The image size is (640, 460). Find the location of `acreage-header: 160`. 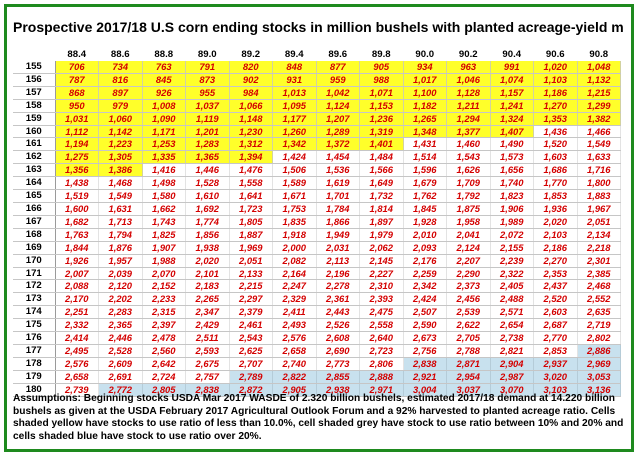

acreage-header: 160 is located at coordinates (34, 132).